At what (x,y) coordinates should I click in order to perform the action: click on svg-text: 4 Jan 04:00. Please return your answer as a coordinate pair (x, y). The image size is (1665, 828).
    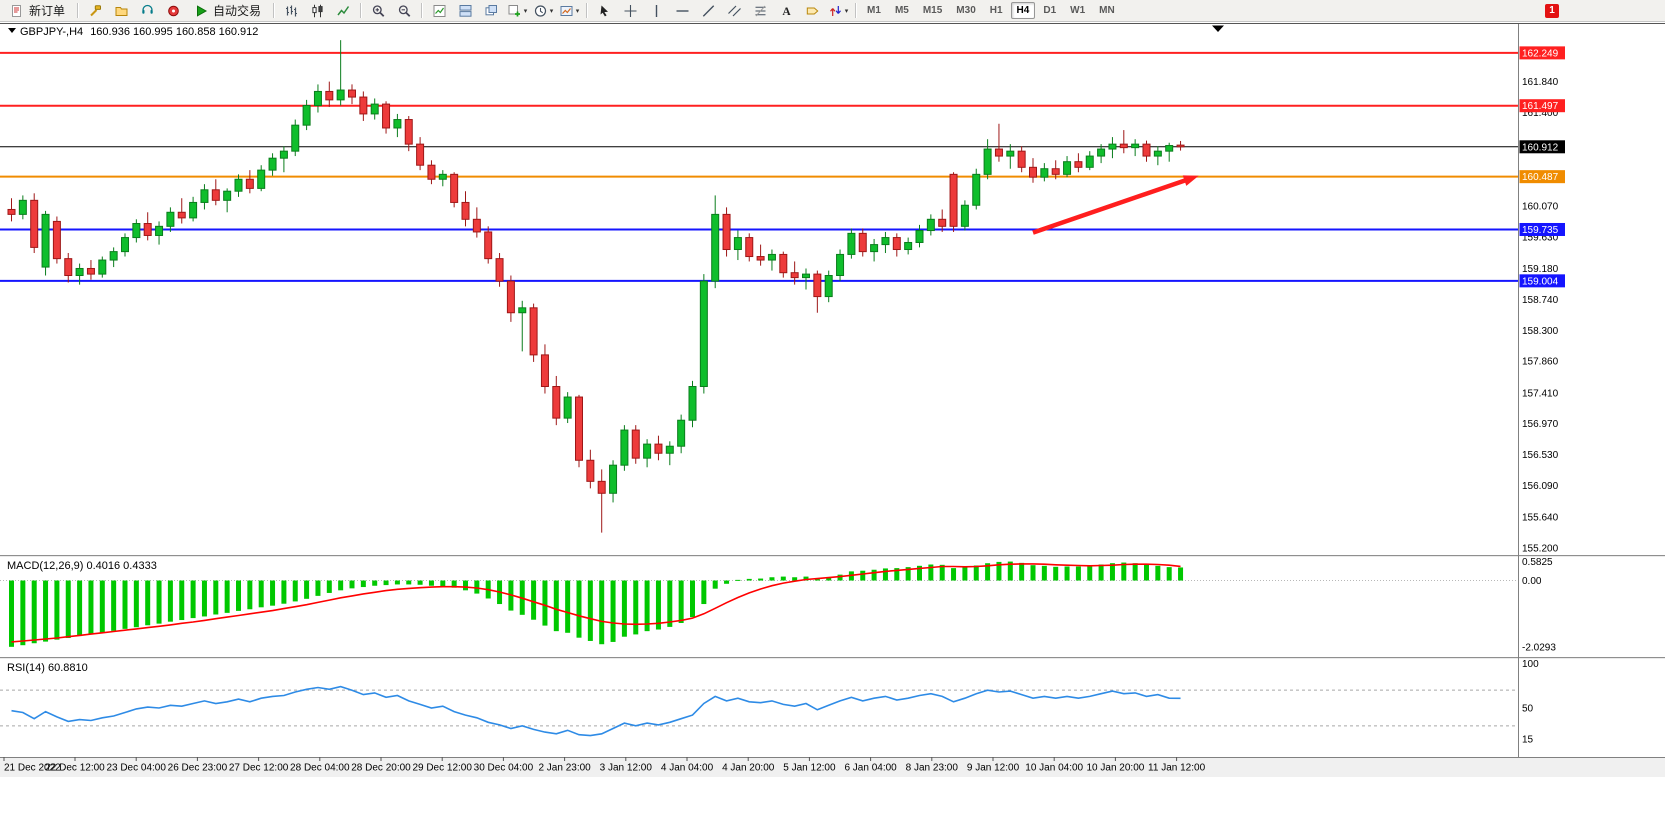
    Looking at the image, I should click on (687, 768).